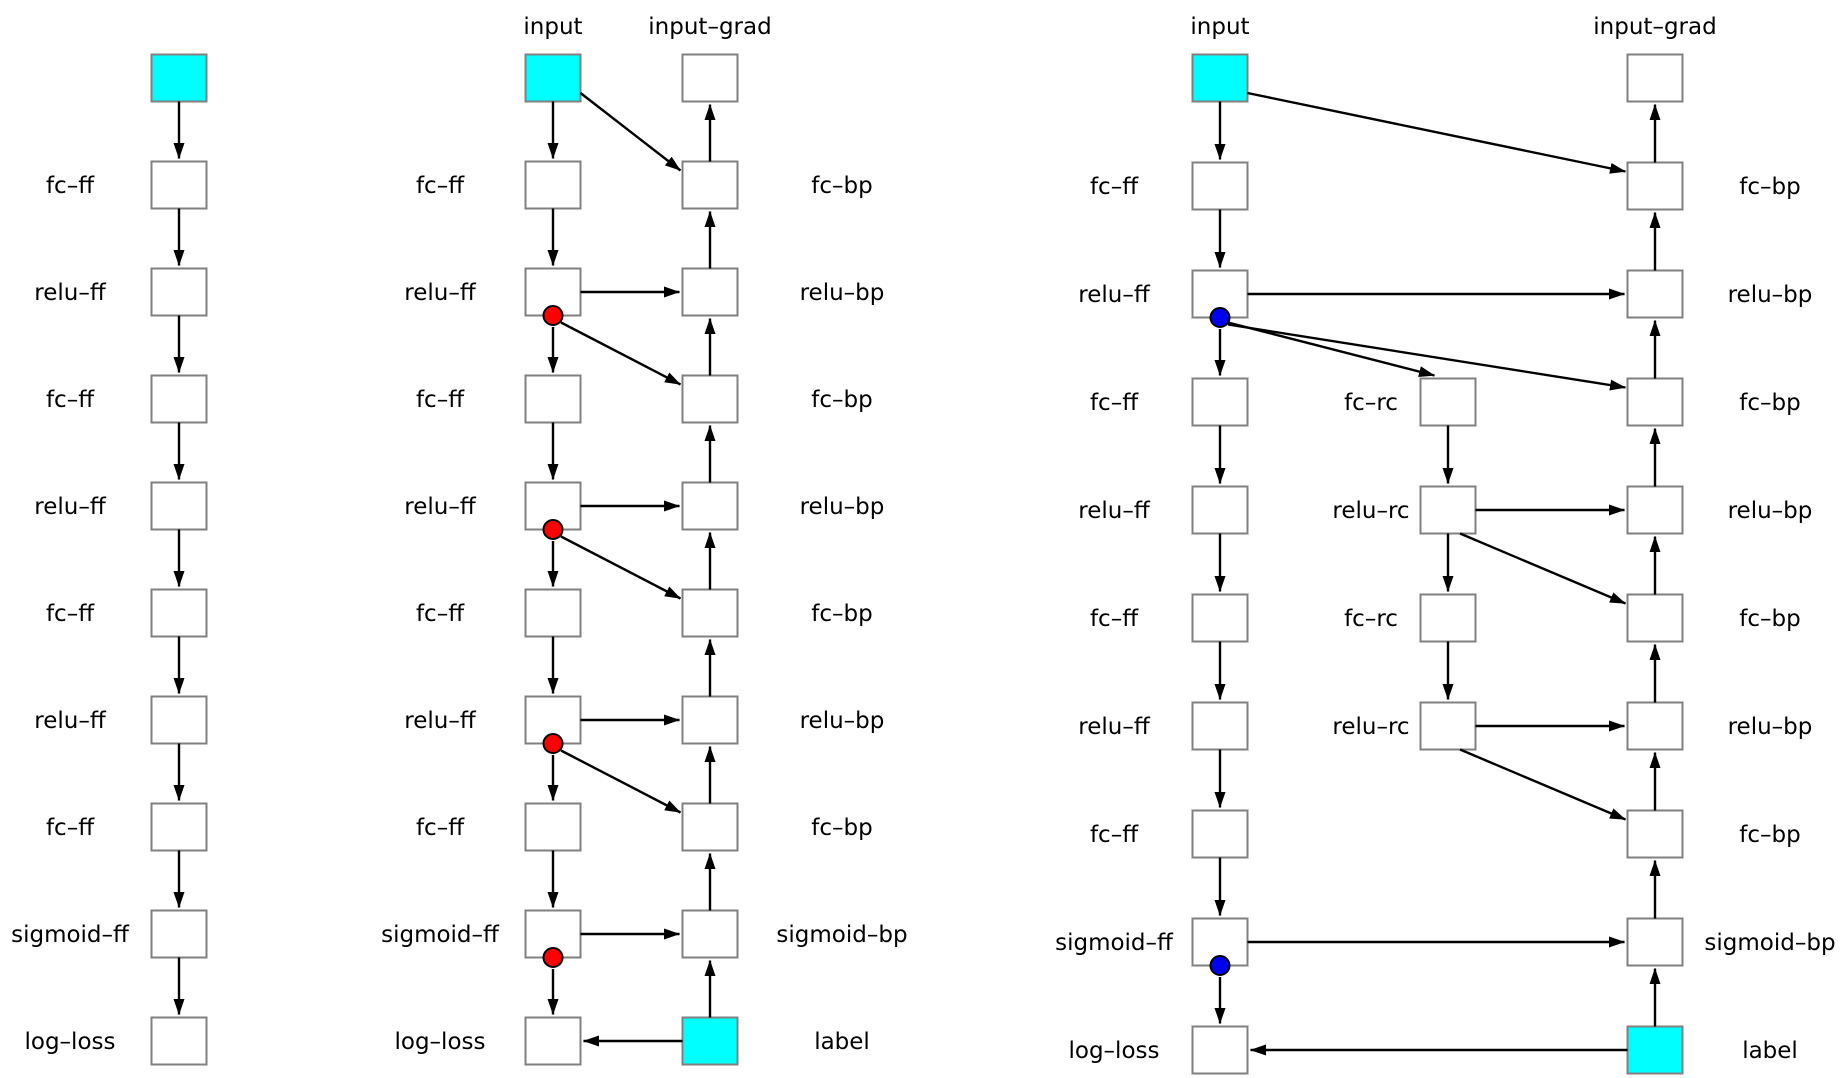 This screenshot has height=1078, width=1846. I want to click on node-forward-only-relu4, so click(179, 506).